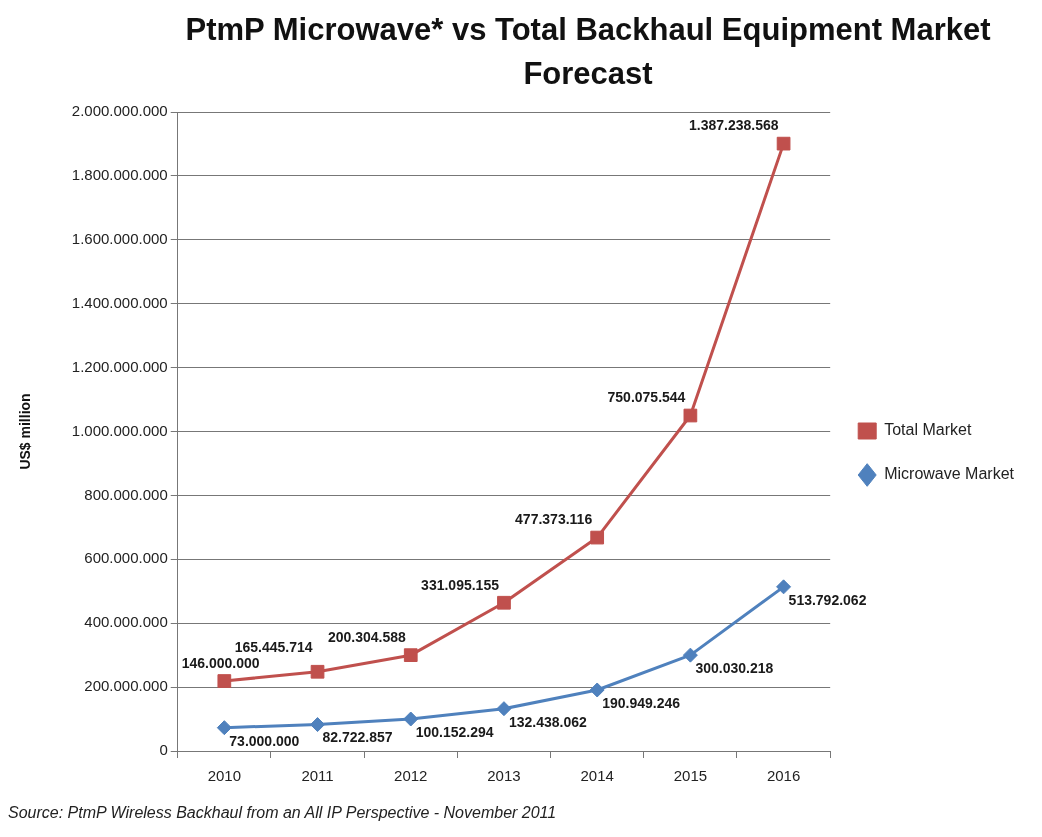 The width and height of the screenshot is (1042, 837). Describe the element at coordinates (641, 702) in the screenshot. I see `data-label: 190.949.246` at that location.